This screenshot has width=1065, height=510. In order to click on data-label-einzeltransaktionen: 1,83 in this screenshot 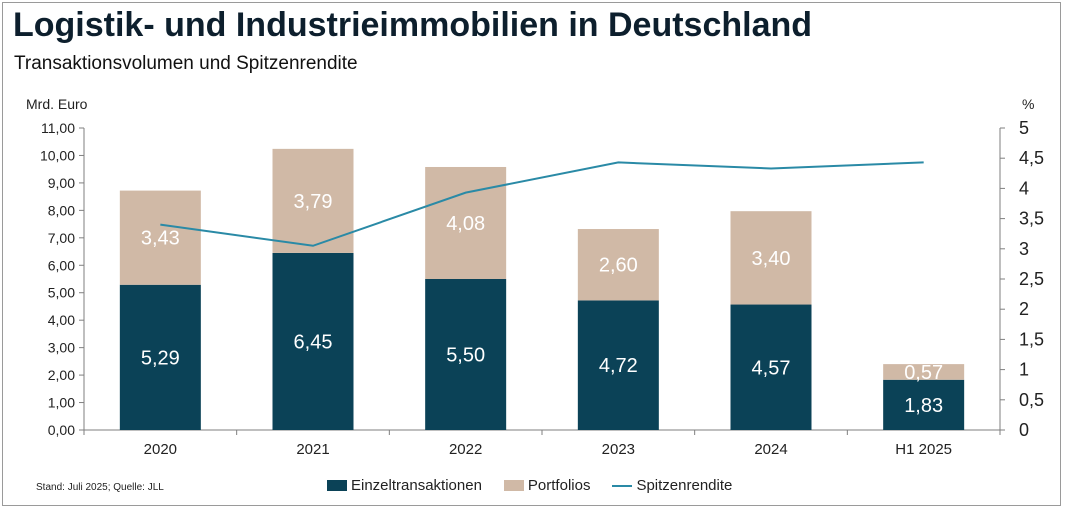, I will do `click(923, 406)`.